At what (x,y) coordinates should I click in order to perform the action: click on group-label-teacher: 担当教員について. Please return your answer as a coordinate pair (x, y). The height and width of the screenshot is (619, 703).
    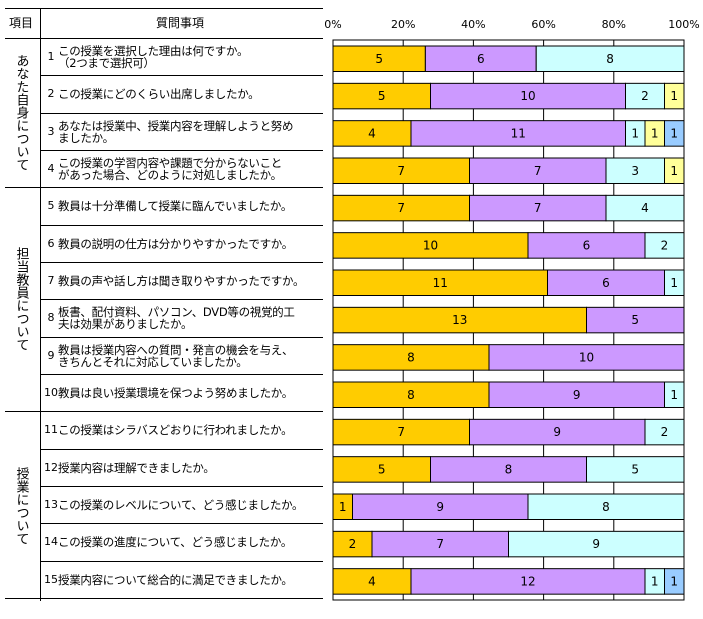
    Looking at the image, I should click on (21, 299).